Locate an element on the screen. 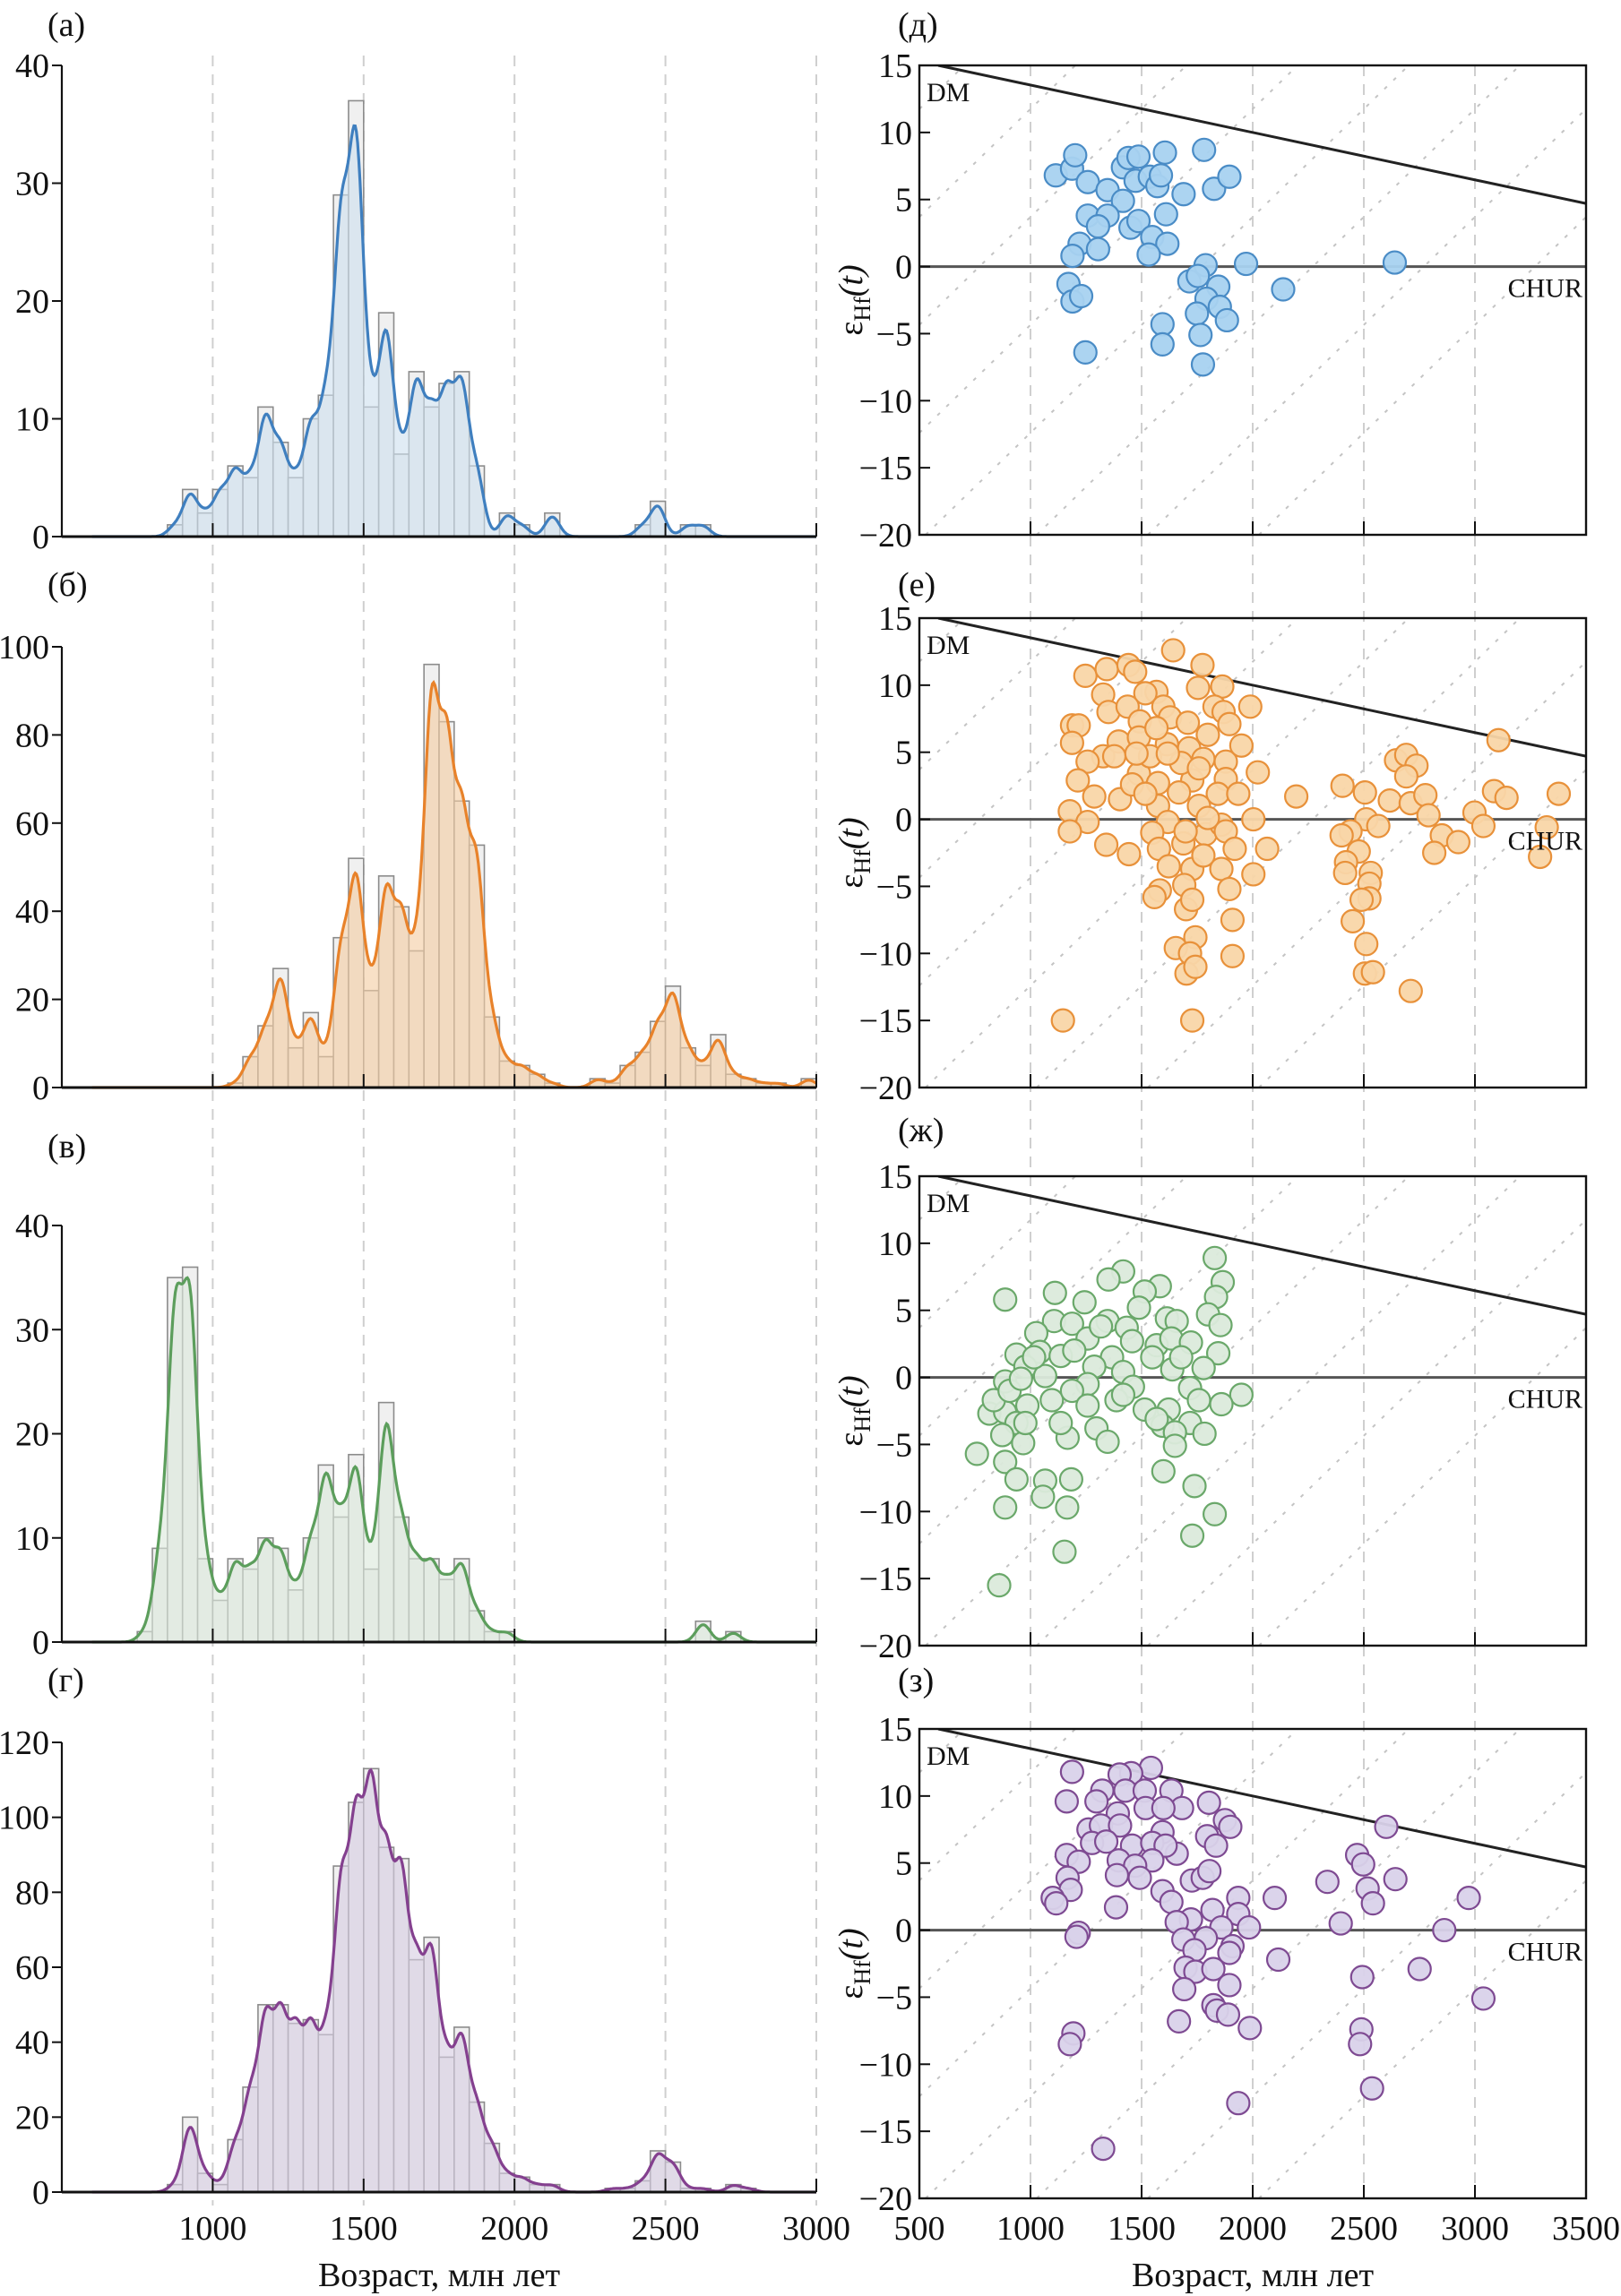 The image size is (1621, 2296). t-argument: (t) is located at coordinates (851, 1391).